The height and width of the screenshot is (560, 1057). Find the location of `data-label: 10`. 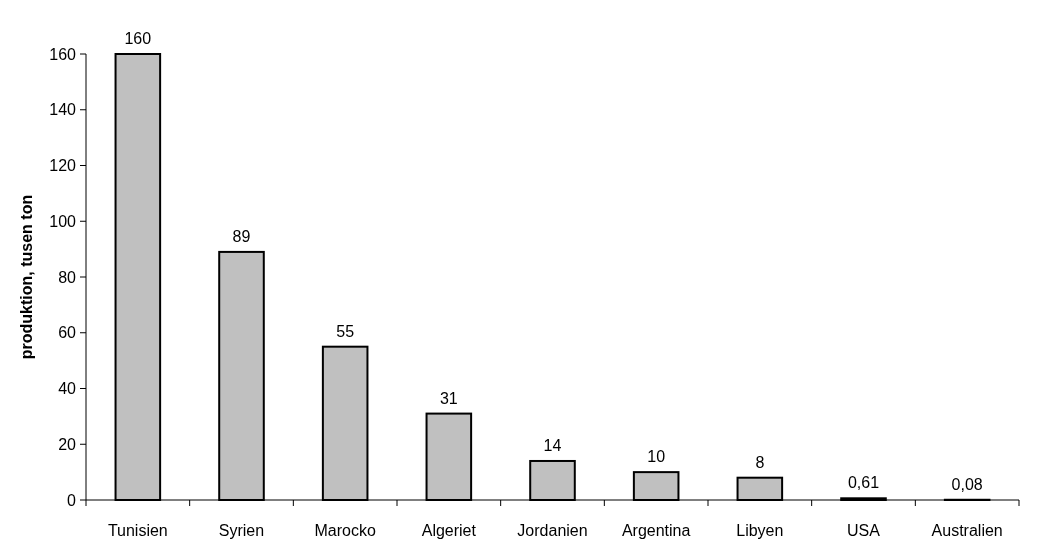

data-label: 10 is located at coordinates (656, 457).